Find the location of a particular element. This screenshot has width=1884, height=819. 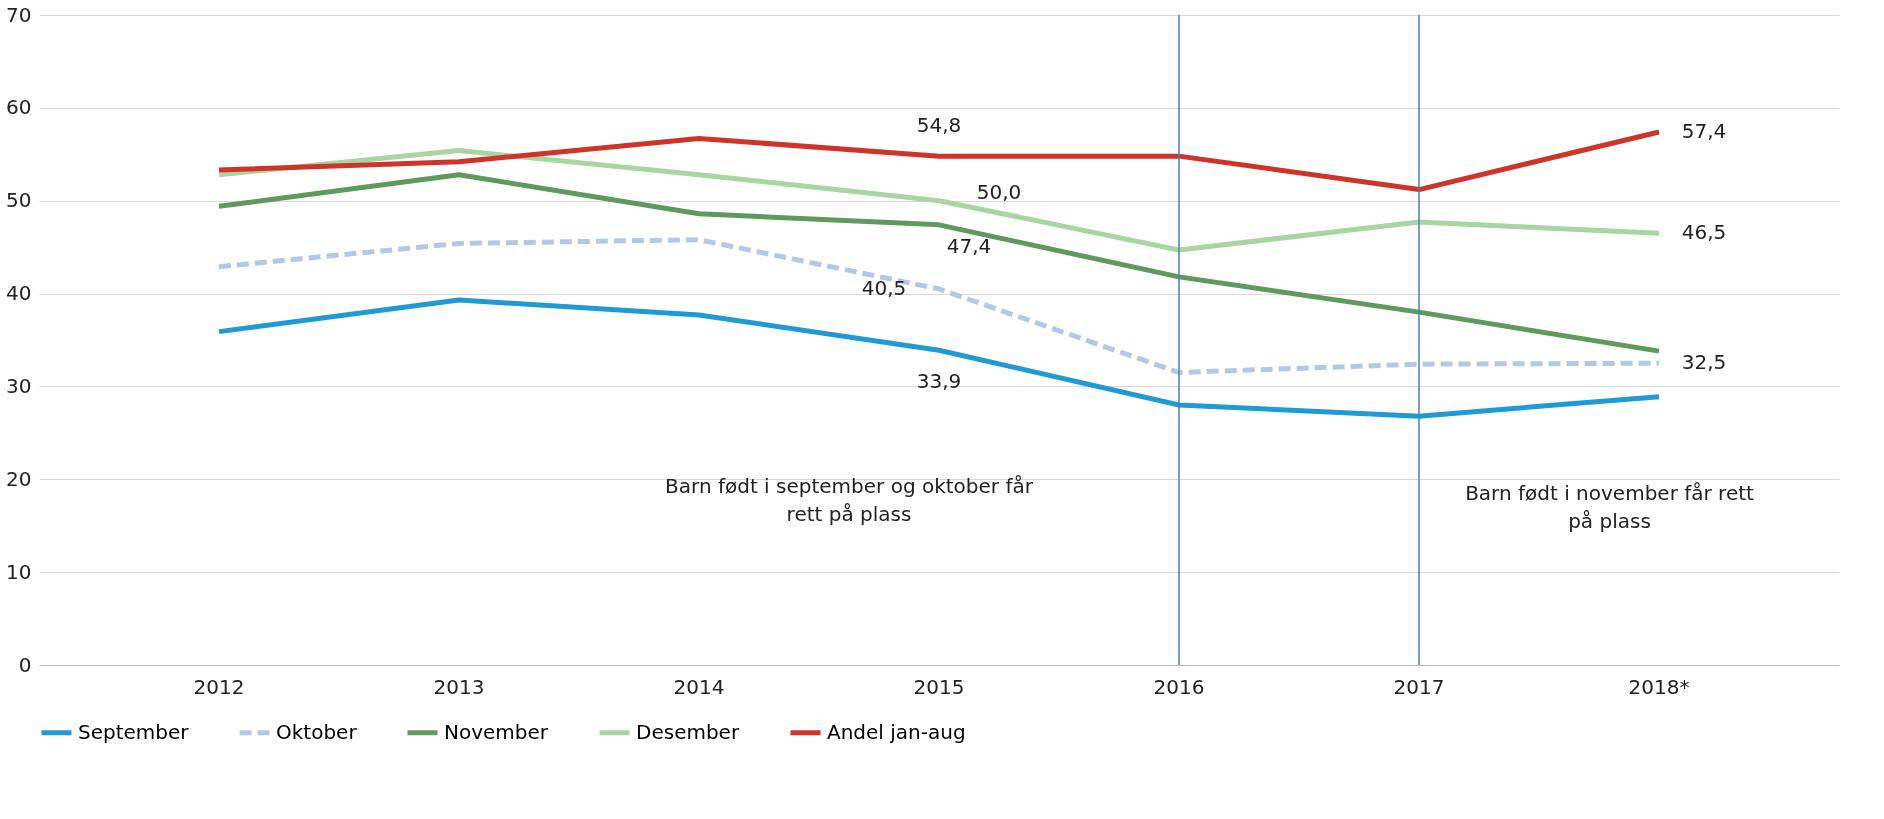

x-tick-label: 2016 is located at coordinates (1179, 686).